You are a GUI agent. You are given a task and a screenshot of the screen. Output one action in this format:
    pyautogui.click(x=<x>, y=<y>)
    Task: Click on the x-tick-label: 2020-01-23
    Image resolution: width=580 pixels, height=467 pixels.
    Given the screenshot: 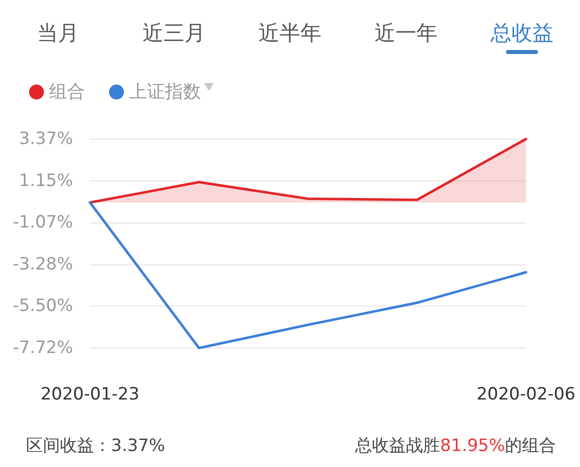 What is the action you would take?
    pyautogui.click(x=90, y=394)
    